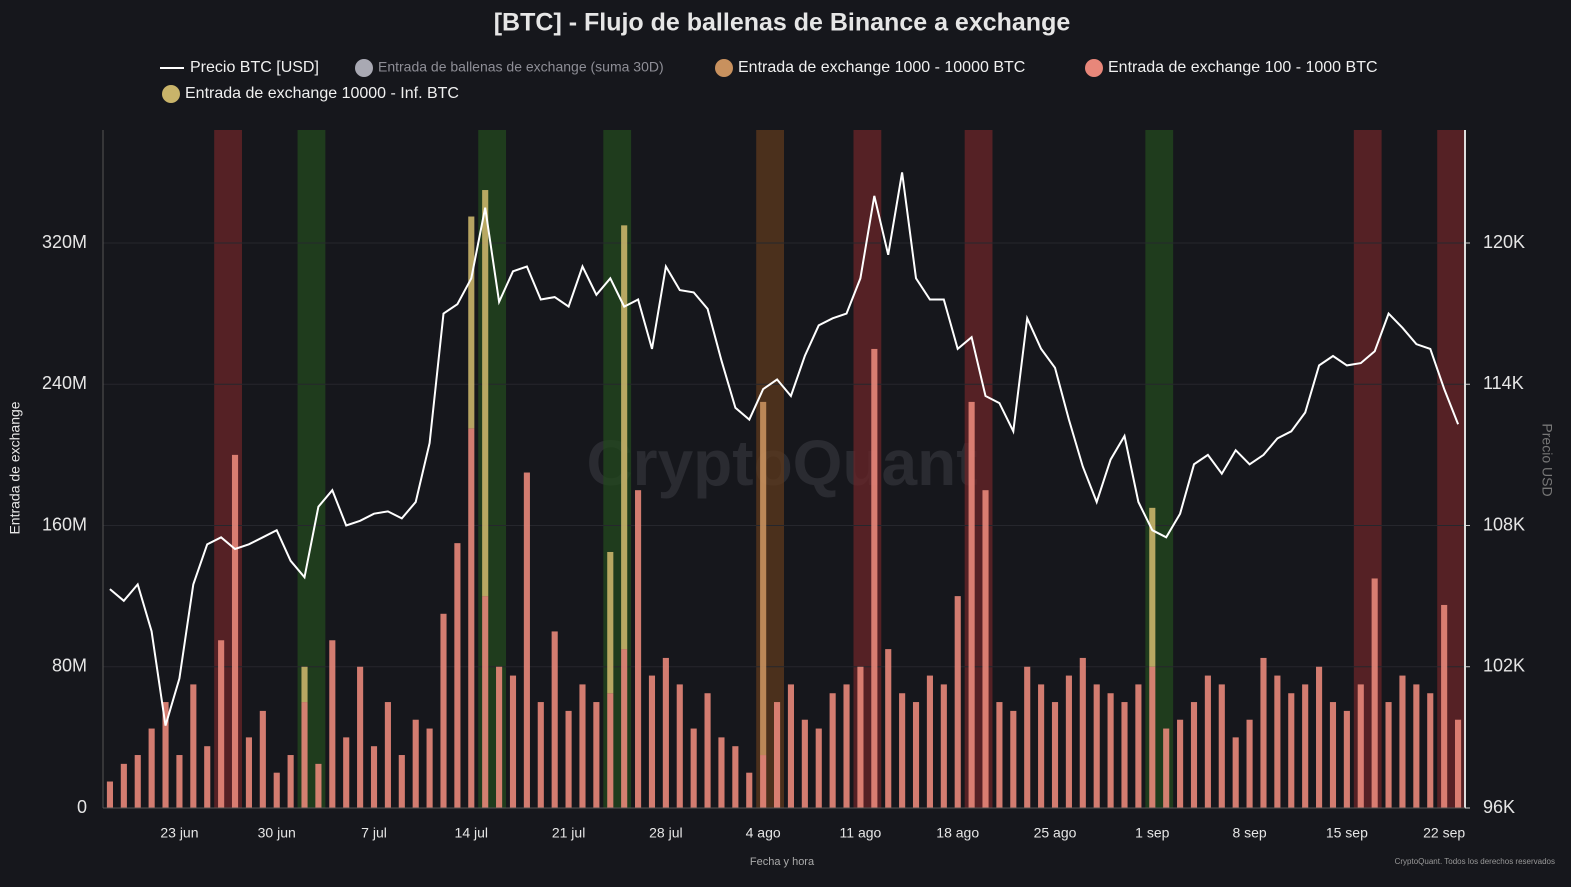 The width and height of the screenshot is (1571, 887). Describe the element at coordinates (1347, 833) in the screenshot. I see `x-tick-label: 15 sep` at that location.